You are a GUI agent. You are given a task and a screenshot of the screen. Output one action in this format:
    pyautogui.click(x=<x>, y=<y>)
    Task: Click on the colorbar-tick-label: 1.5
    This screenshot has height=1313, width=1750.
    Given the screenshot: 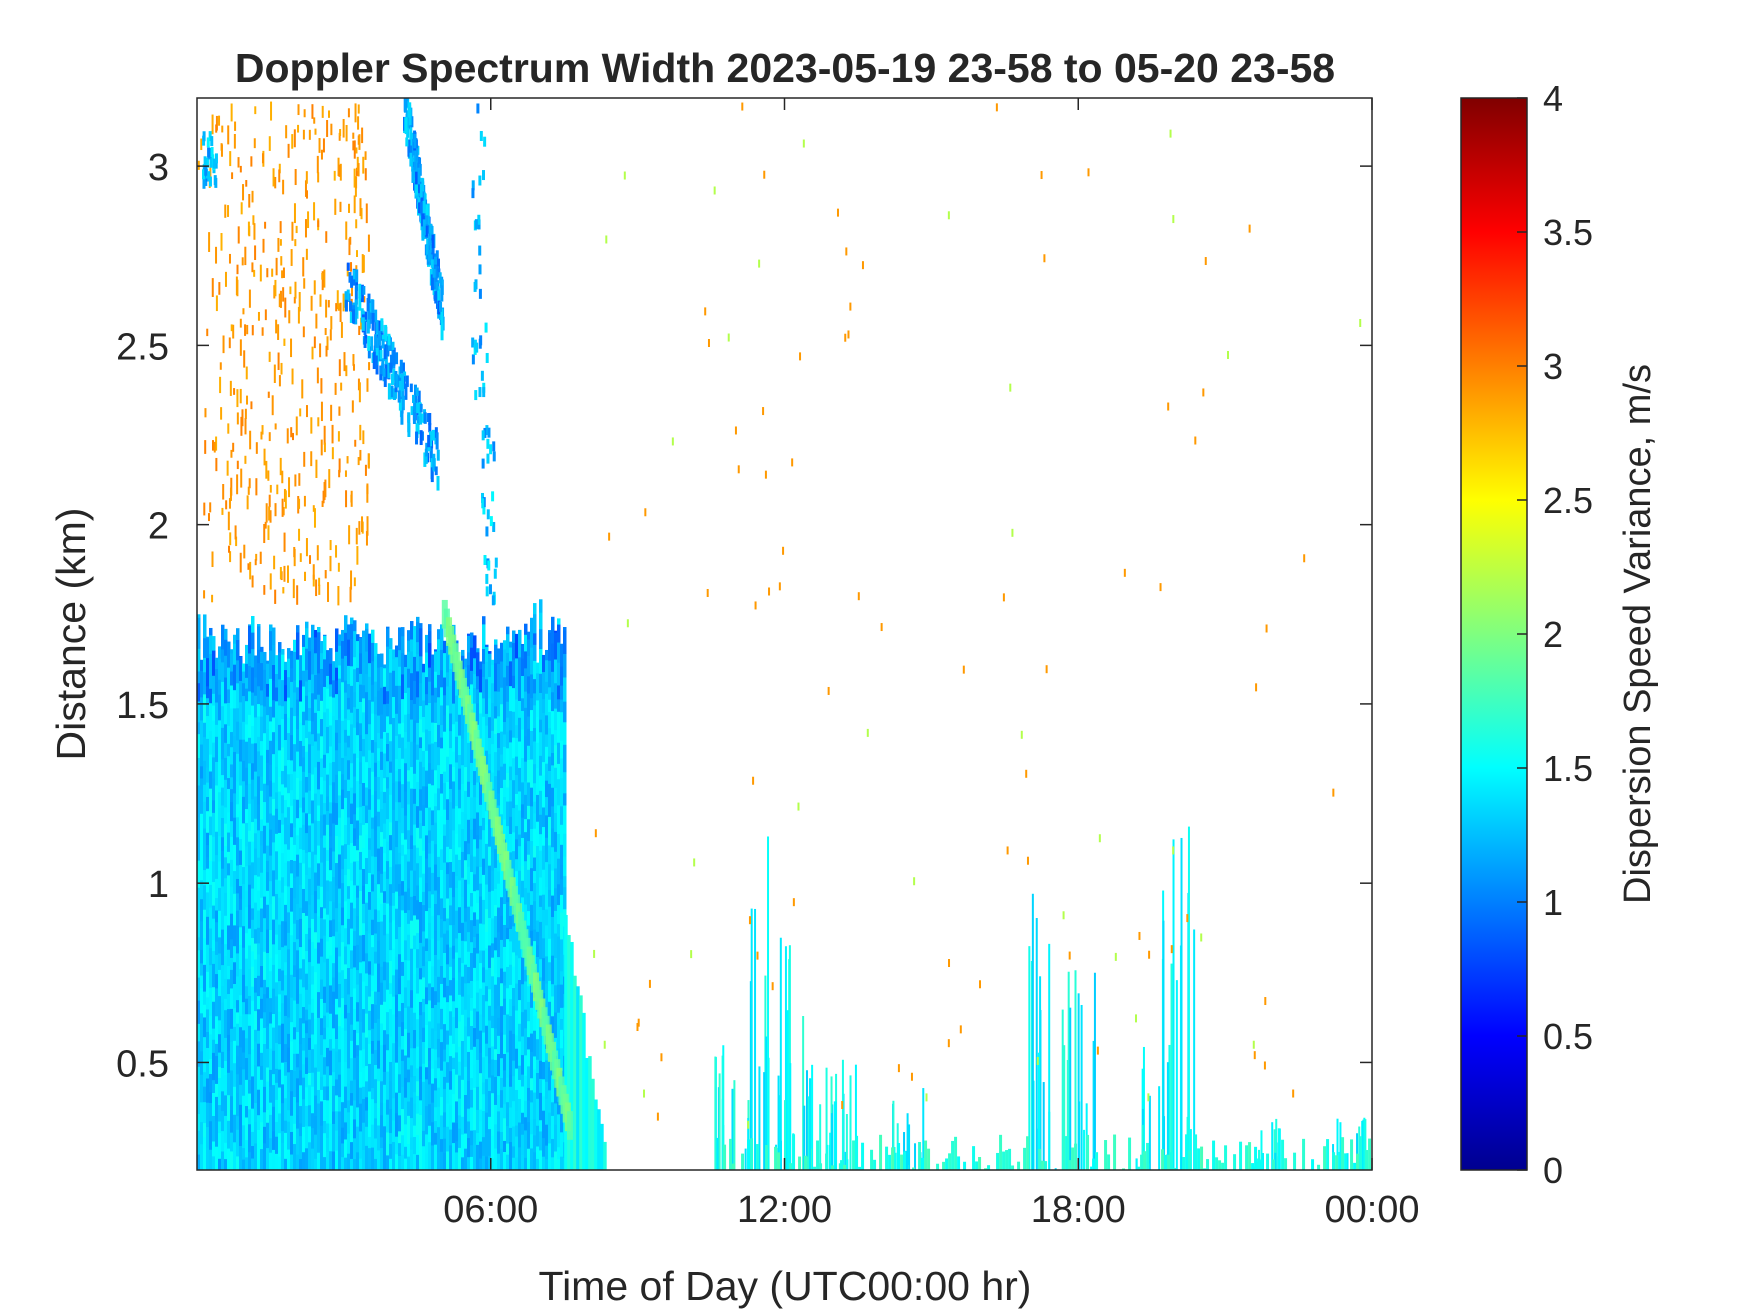 What is the action you would take?
    pyautogui.click(x=1568, y=768)
    